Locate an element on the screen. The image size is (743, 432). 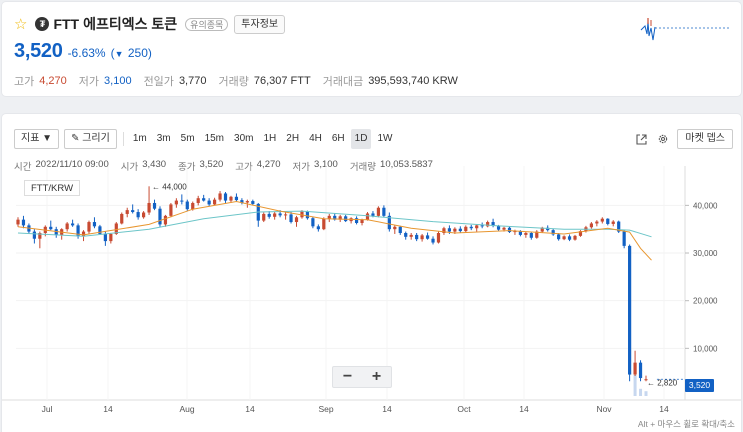
invest-info-button: 투자정보 is located at coordinates (260, 24).